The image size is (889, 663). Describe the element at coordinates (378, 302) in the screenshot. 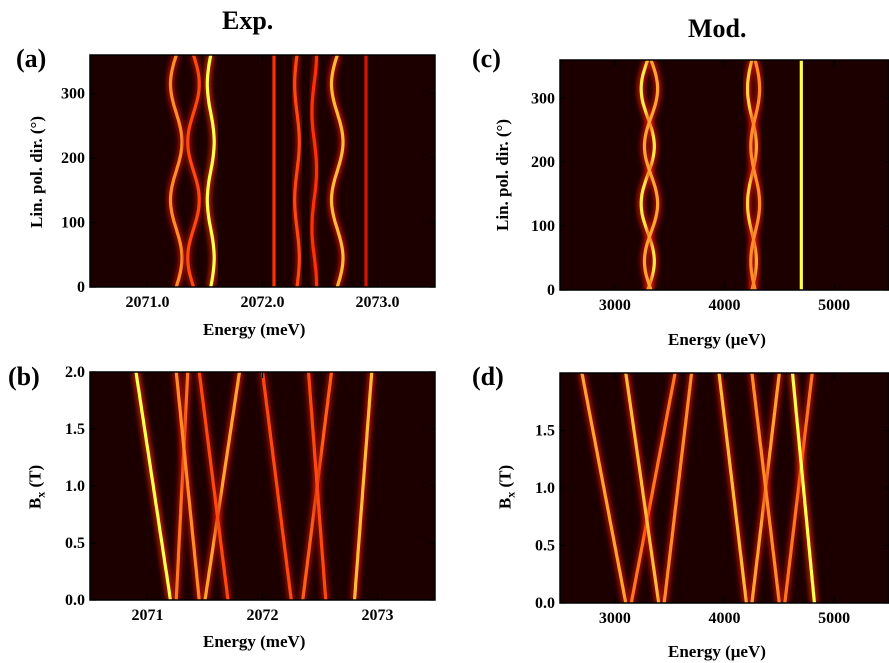

I see `x-tick-label: 2073.0` at that location.